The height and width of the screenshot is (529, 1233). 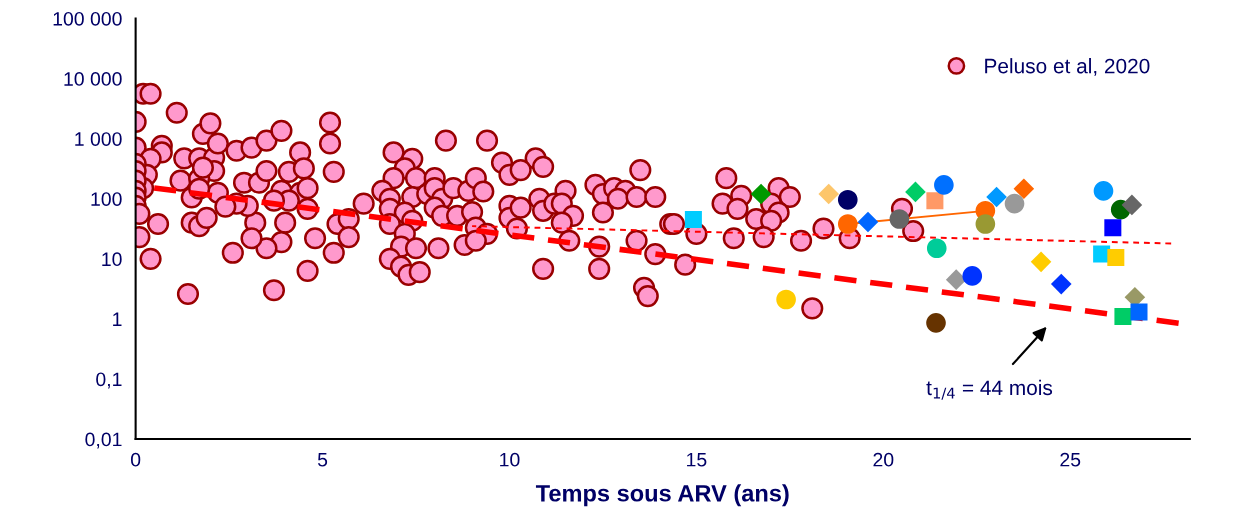 I want to click on y-tick-label: 100, so click(x=106, y=199).